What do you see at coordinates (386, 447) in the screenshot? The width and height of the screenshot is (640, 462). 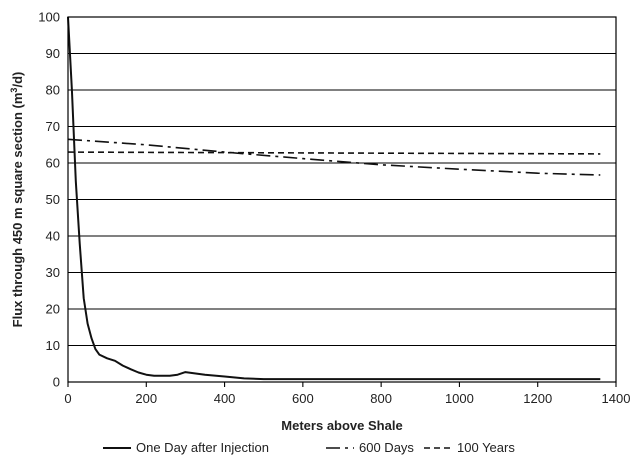 I see `legend-label: 600 Days` at bounding box center [386, 447].